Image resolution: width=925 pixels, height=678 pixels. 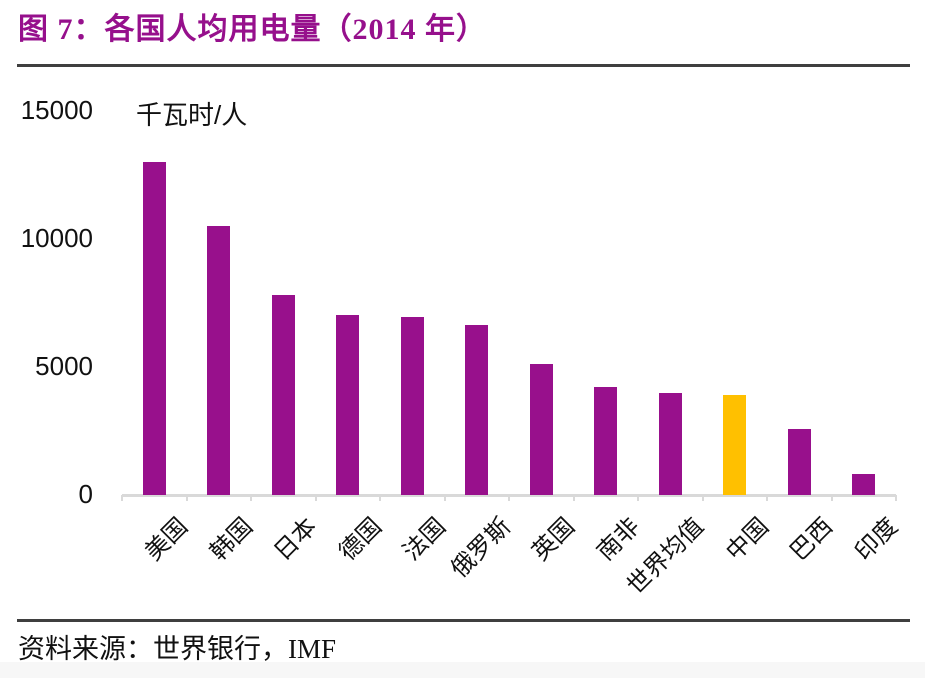 I want to click on bar-巴西, so click(x=799, y=462).